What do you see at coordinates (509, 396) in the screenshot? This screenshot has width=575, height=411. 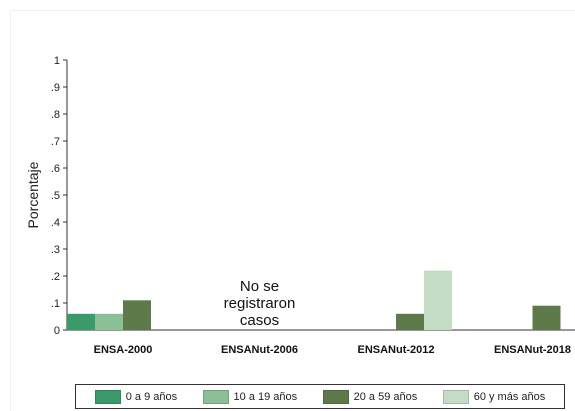 I see `legend-label: 60 y más años` at bounding box center [509, 396].